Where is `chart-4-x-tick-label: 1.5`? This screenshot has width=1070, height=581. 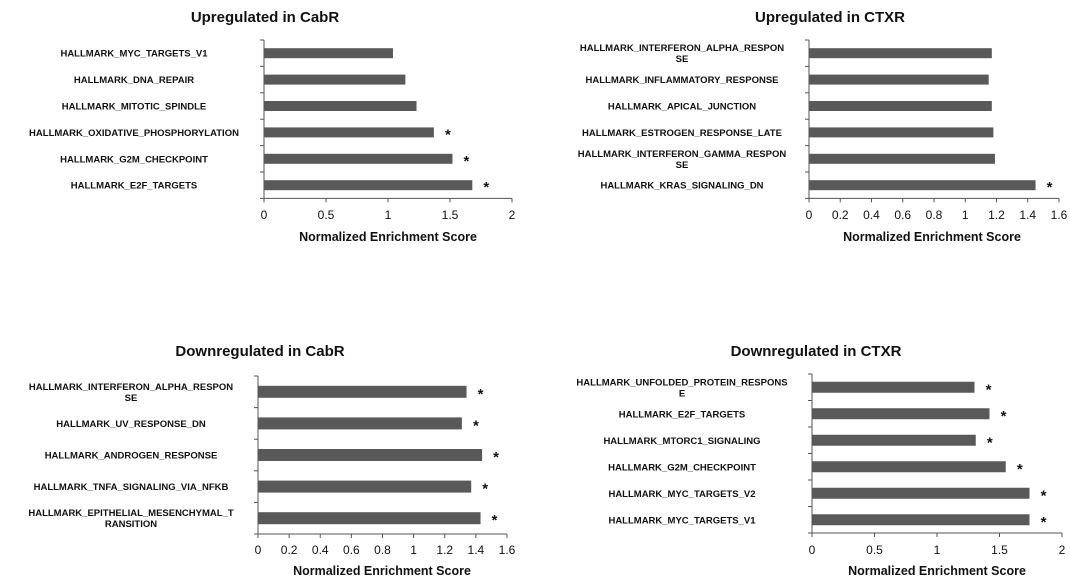
chart-4-x-tick-label: 1.5 is located at coordinates (999, 550).